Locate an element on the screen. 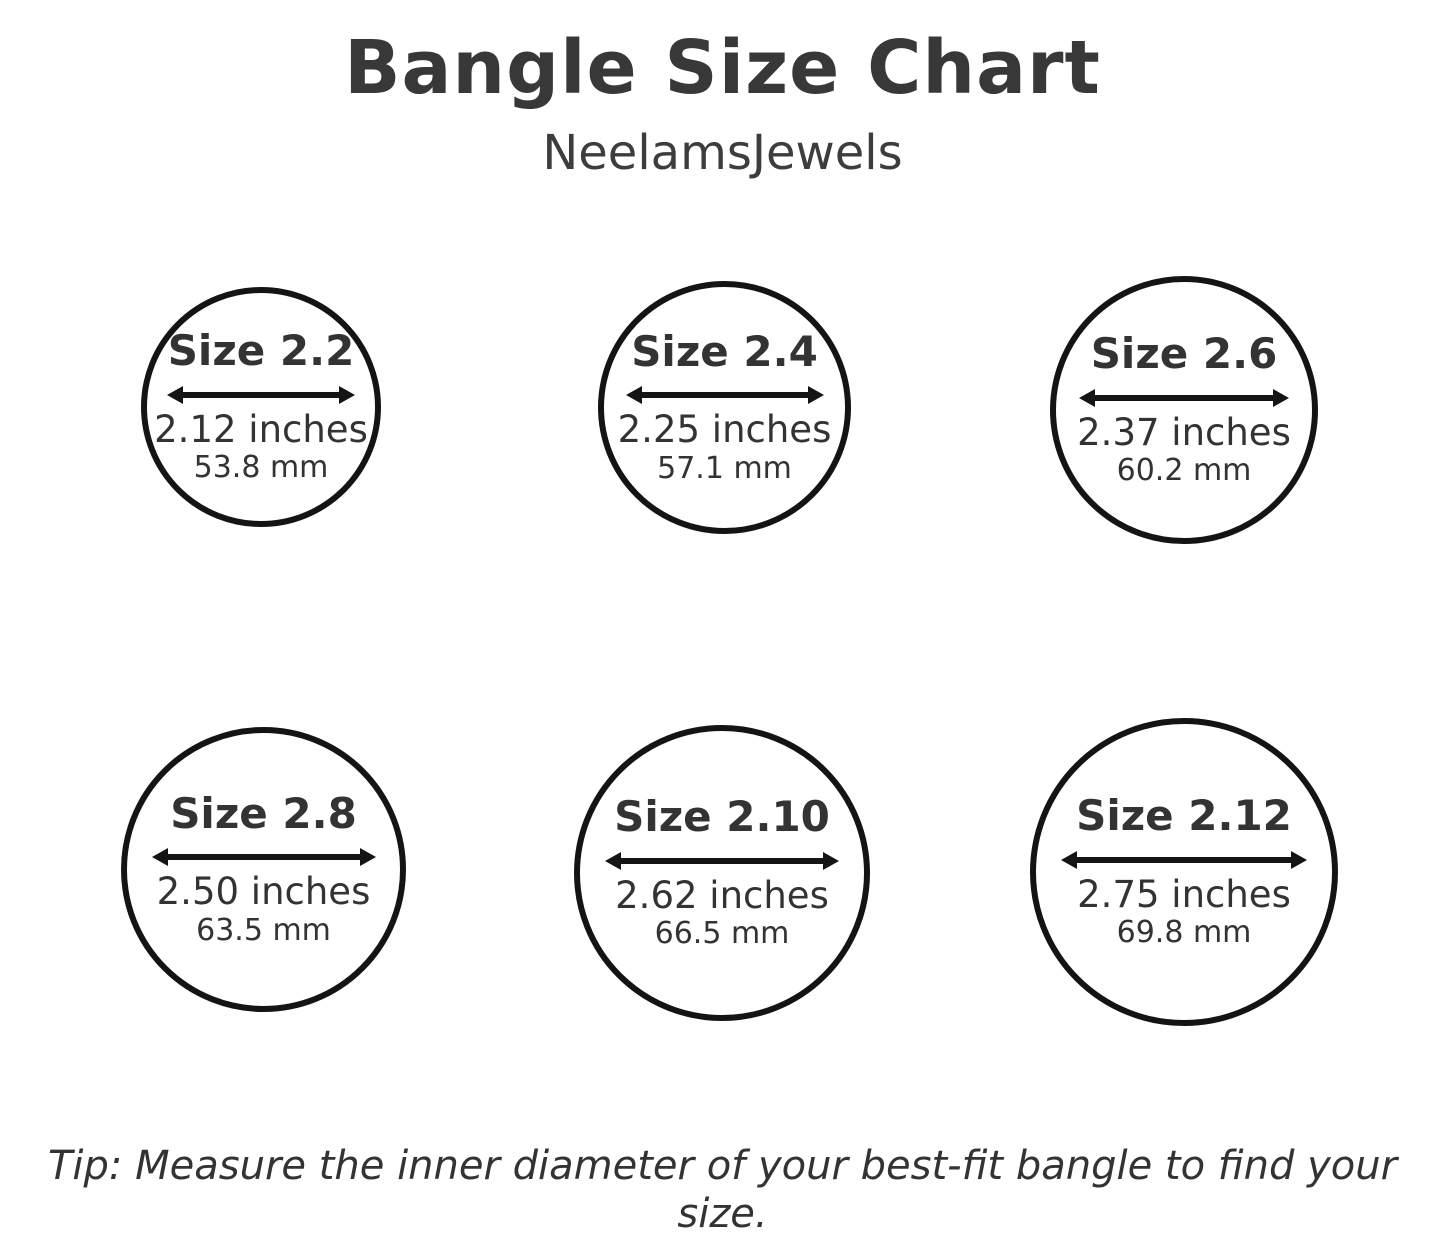 The height and width of the screenshot is (1251, 1445). bangle-size-circle-2-10: Size 2.10 2.62 inches 66.5 mm is located at coordinates (722, 873).